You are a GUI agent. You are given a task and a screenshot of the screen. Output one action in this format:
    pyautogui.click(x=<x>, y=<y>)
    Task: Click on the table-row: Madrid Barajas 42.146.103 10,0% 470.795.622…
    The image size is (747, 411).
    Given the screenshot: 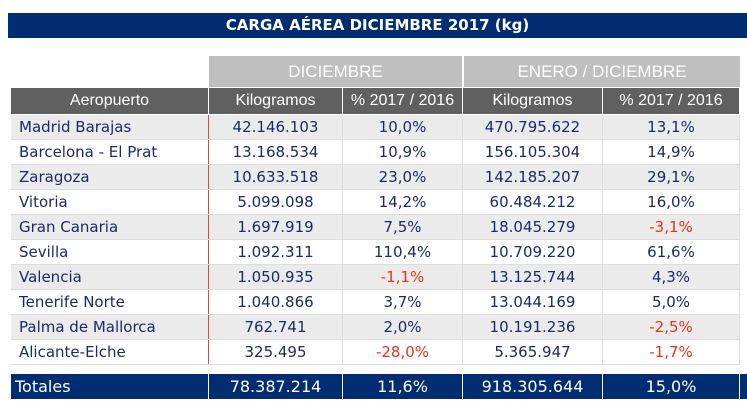 What is the action you would take?
    pyautogui.click(x=375, y=127)
    